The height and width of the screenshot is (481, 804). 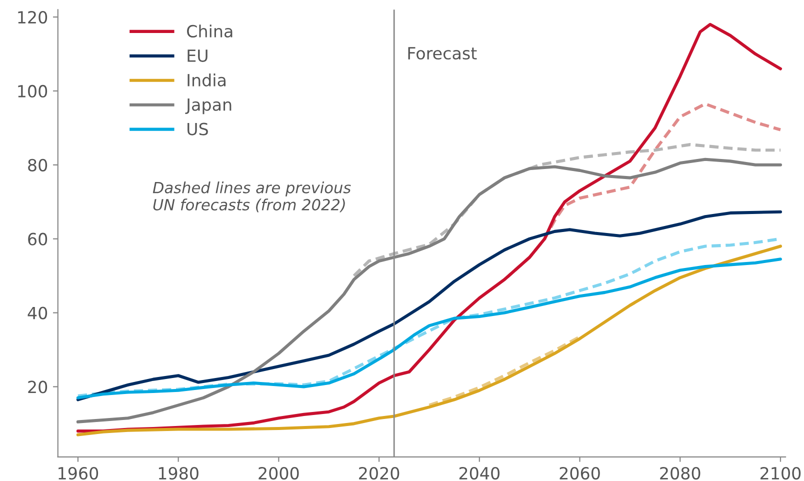 I want to click on legend-label: China, so click(x=209, y=31).